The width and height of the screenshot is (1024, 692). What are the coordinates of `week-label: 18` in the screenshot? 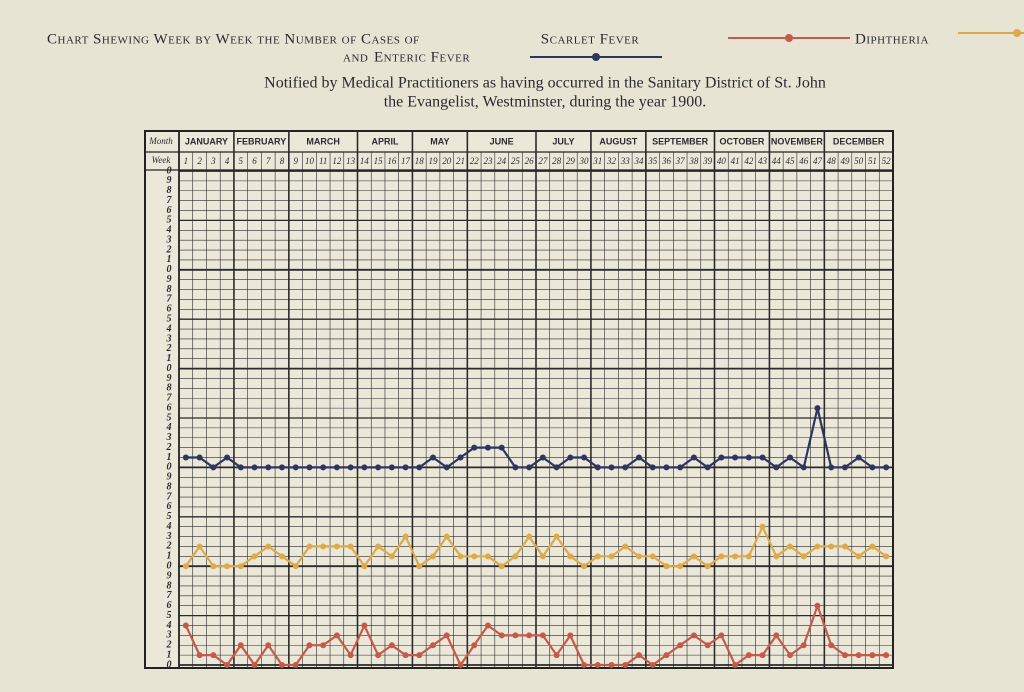 It's located at (420, 161).